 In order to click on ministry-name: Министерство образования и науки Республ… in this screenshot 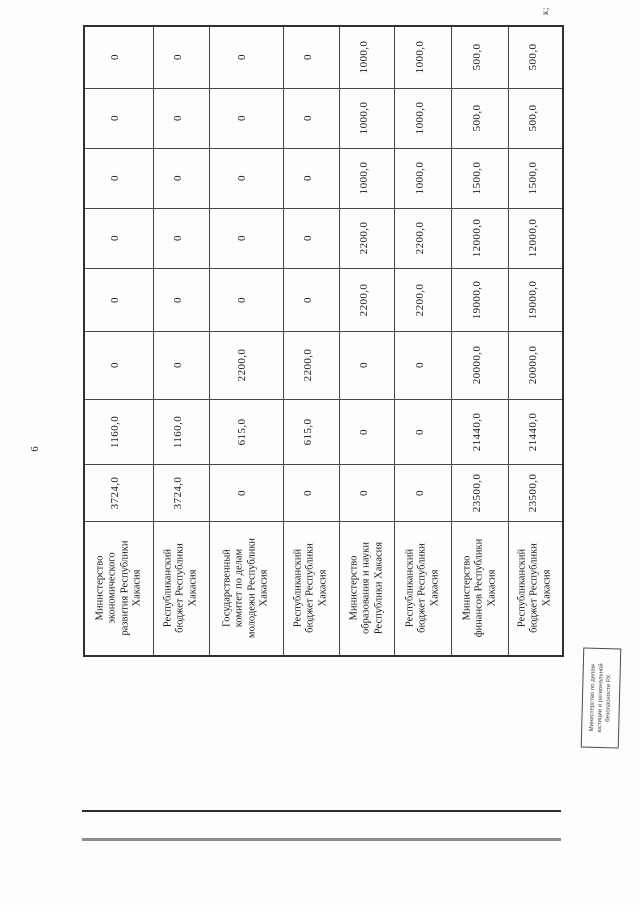, I will do `click(365, 588)`.